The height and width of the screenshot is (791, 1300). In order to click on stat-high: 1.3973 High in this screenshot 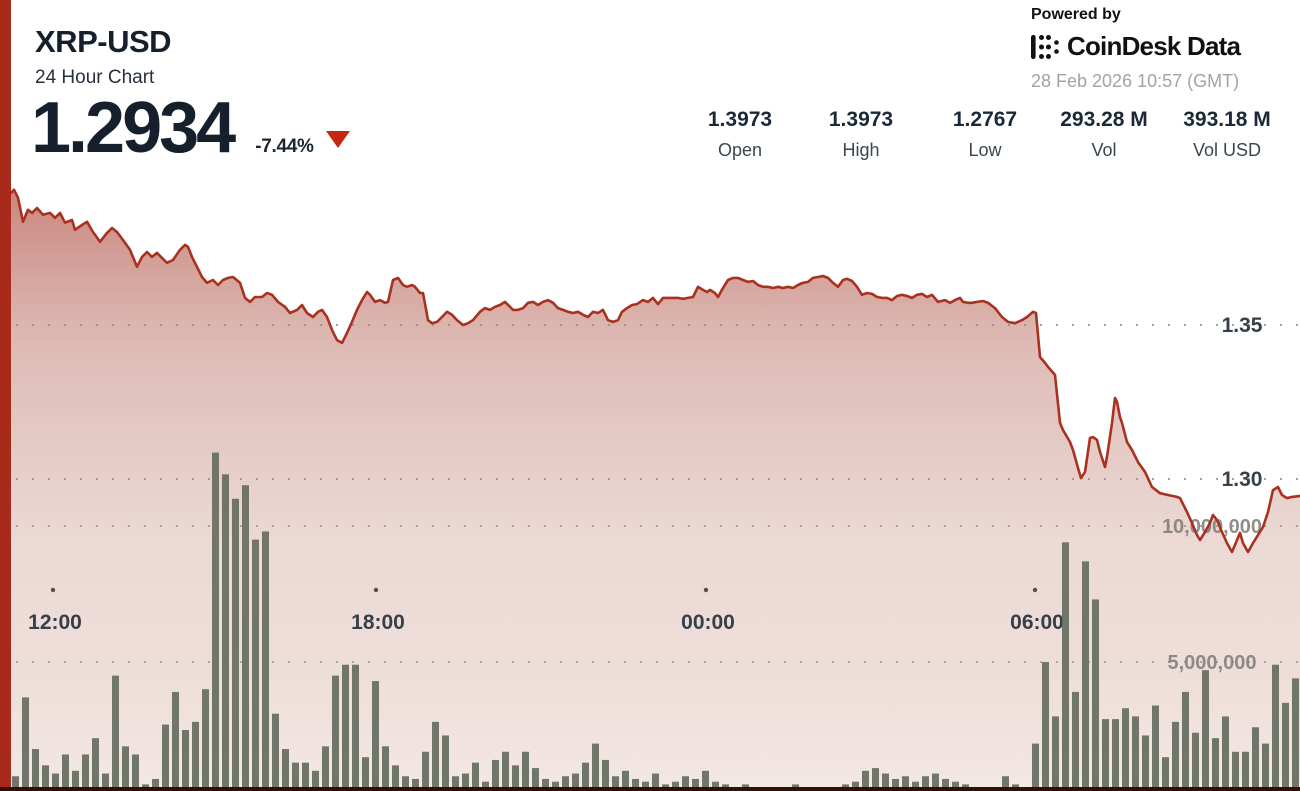, I will do `click(861, 134)`.